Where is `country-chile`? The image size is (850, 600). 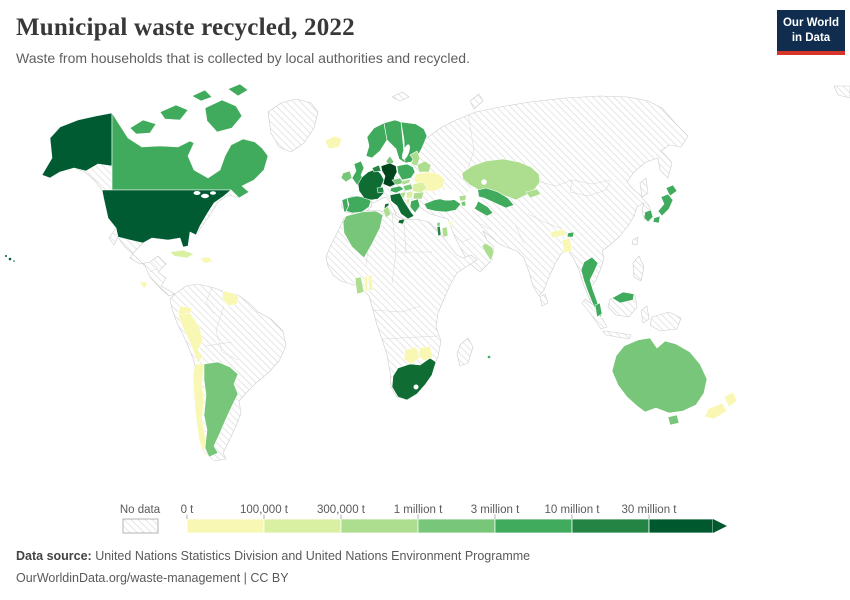
country-chile is located at coordinates (203, 412).